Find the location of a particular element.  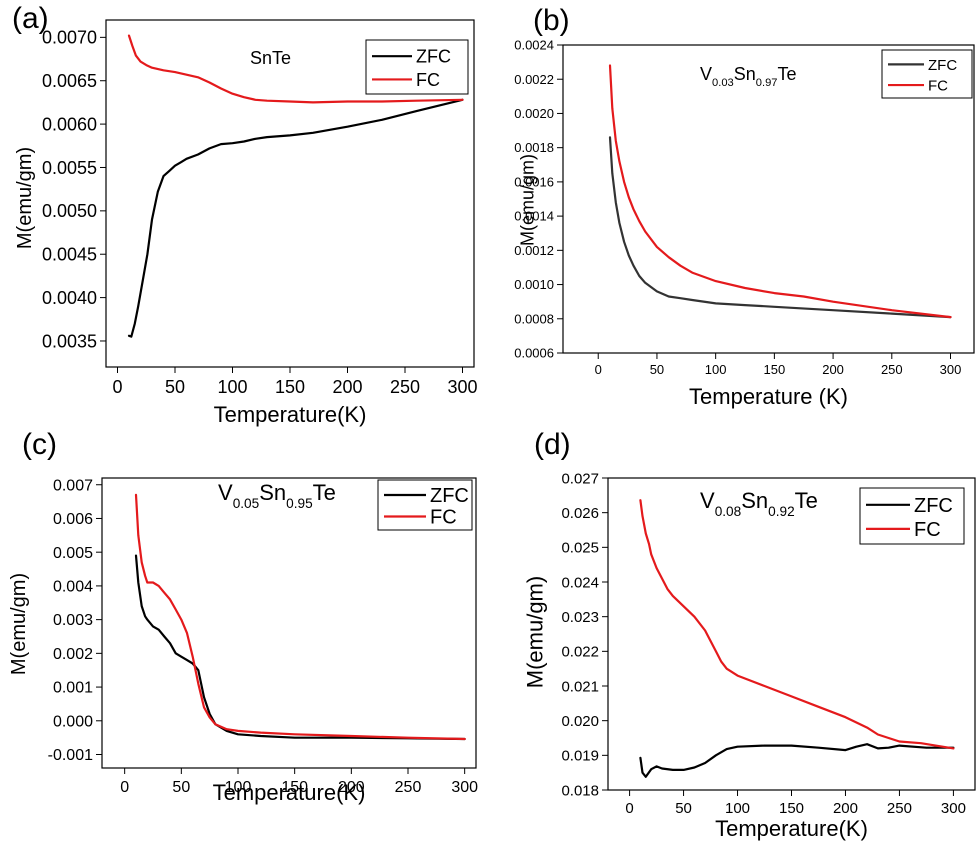

y-tick-label: 0.0070 is located at coordinates (69, 38).